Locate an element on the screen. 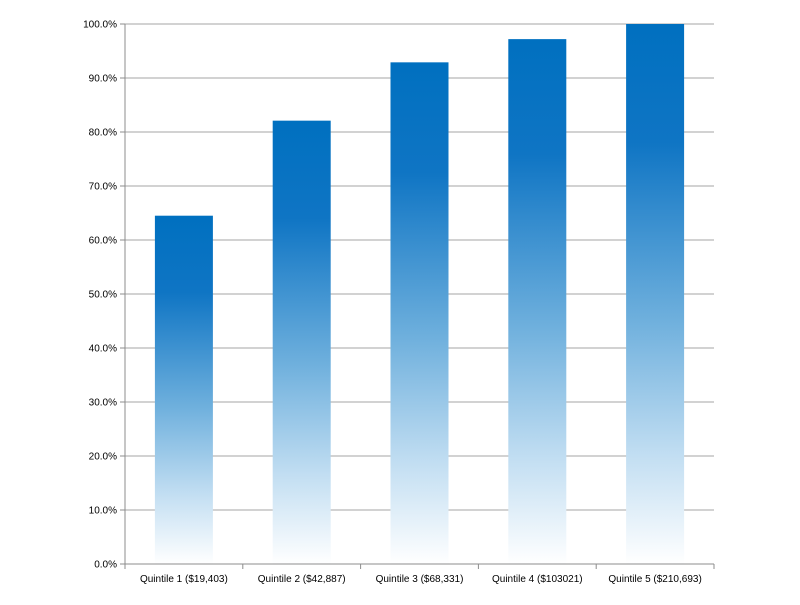 This screenshot has width=800, height=605. y-tick-label: 30.0% is located at coordinates (103, 403).